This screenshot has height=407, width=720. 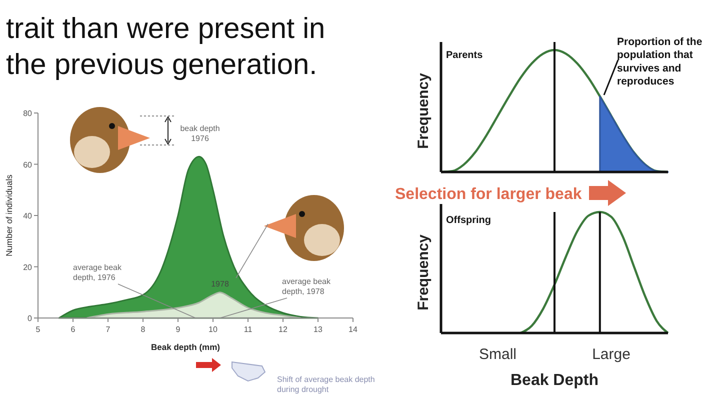 I want to click on chart-title: trait than were present in the previous generation., so click(x=166, y=47).